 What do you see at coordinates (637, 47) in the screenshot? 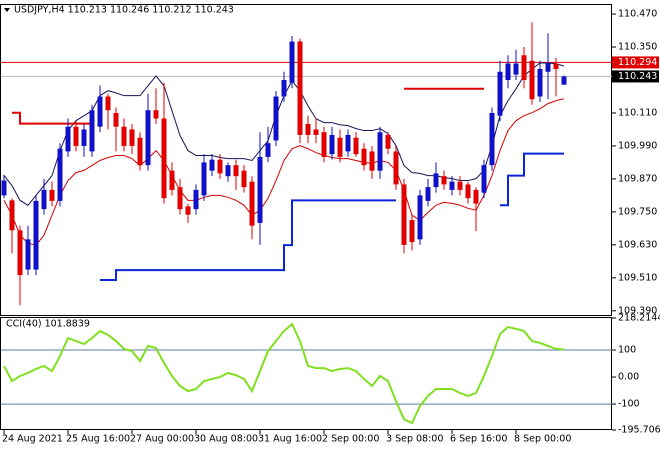
I see `y-tick-label: 110.350` at bounding box center [637, 47].